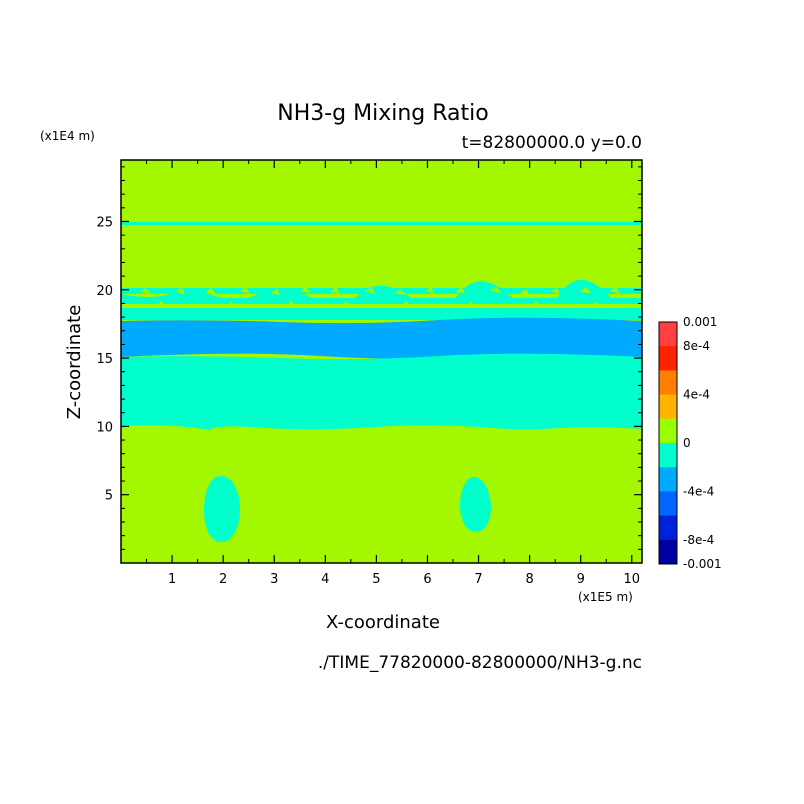 This screenshot has height=804, width=804. What do you see at coordinates (696, 346) in the screenshot?
I see `colorbar-label: 8e-4` at bounding box center [696, 346].